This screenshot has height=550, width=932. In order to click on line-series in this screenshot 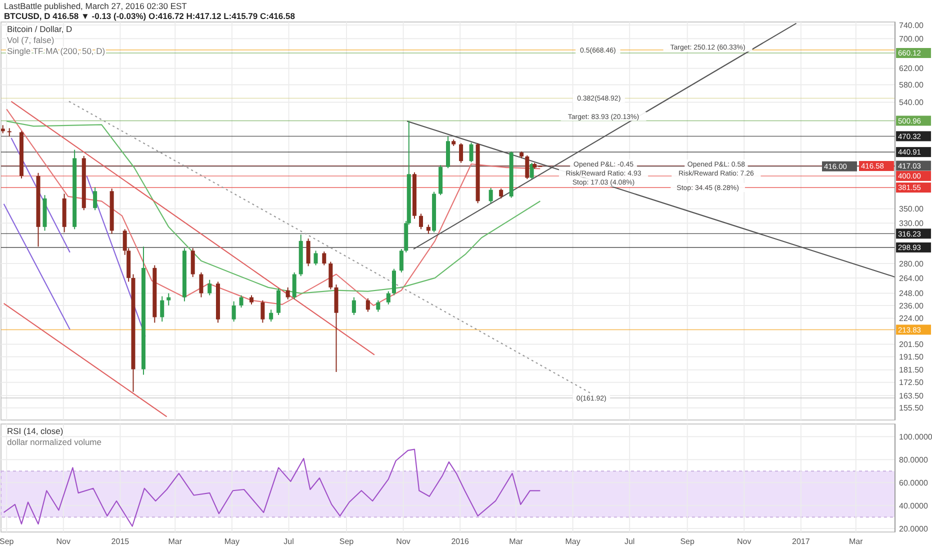, I will do `click(272, 487)`.